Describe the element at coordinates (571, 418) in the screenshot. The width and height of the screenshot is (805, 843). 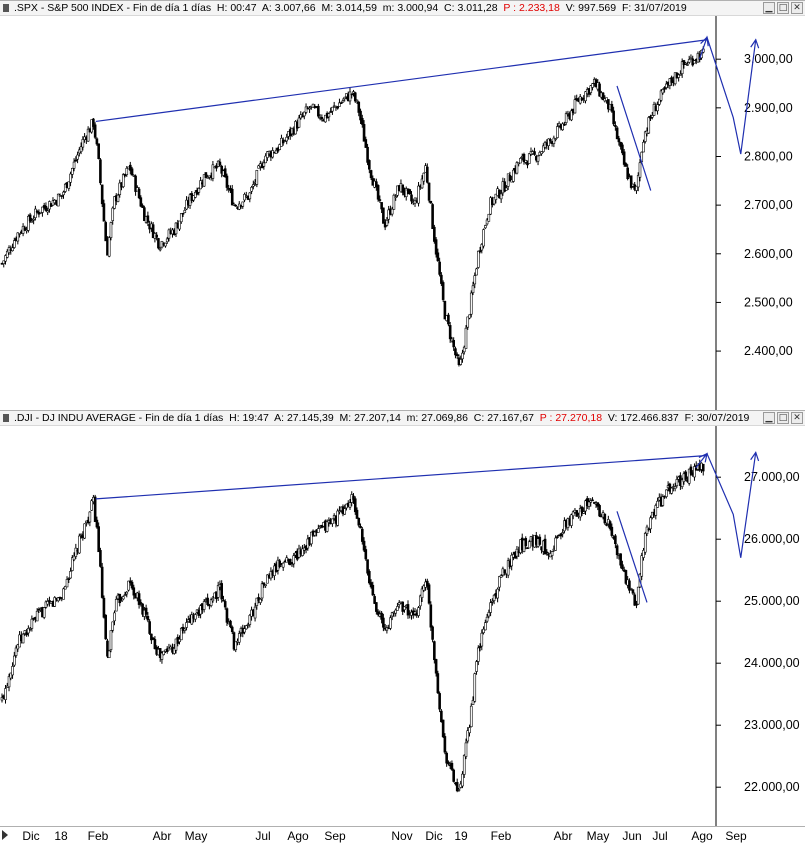
I see `dji-p: P : 27.270,18` at that location.